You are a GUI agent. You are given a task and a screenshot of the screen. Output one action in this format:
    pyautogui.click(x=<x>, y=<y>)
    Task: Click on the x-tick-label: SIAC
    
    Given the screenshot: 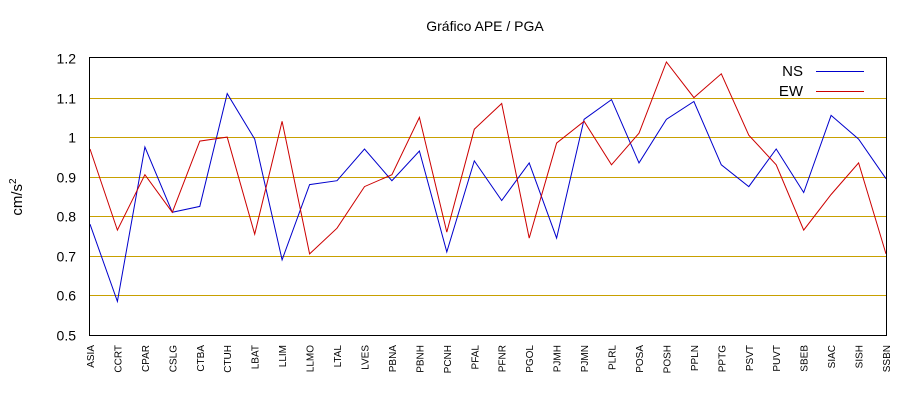 What is the action you would take?
    pyautogui.click(x=832, y=356)
    